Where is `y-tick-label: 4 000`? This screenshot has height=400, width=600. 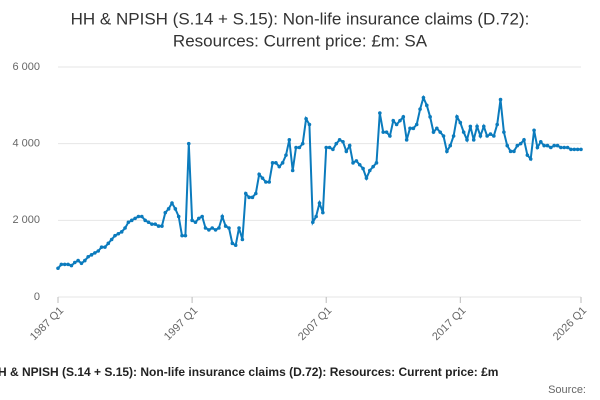
y-tick-label: 4 000 is located at coordinates (26, 144).